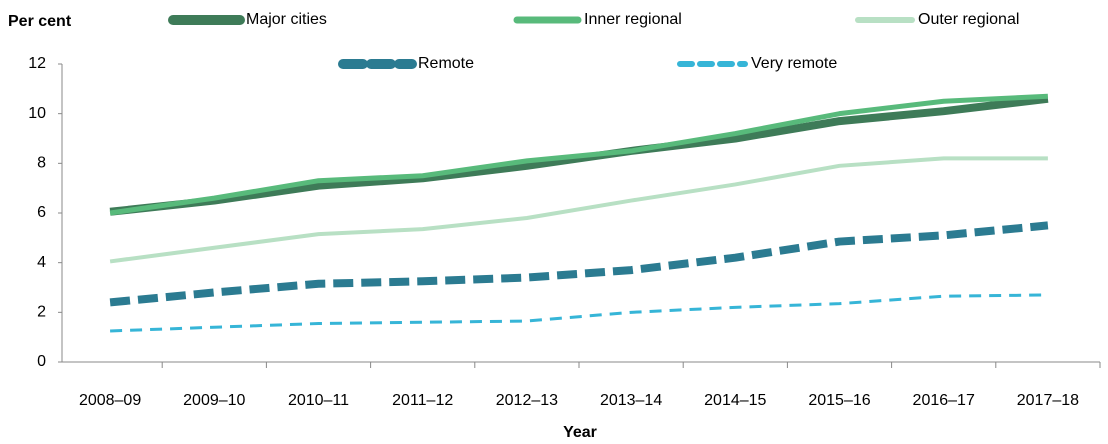 This screenshot has width=1108, height=444. Describe the element at coordinates (286, 19) in the screenshot. I see `legend-label: Major cities` at that location.